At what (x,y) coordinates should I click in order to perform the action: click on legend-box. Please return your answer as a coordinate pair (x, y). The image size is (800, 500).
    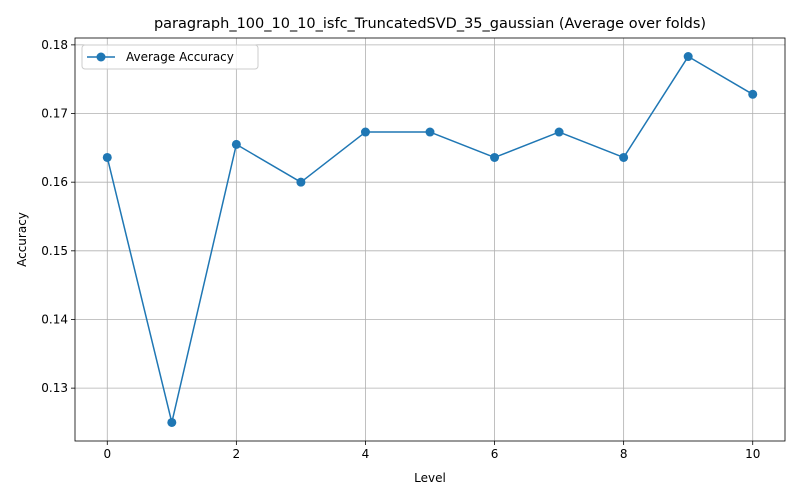
    Looking at the image, I should click on (170, 57).